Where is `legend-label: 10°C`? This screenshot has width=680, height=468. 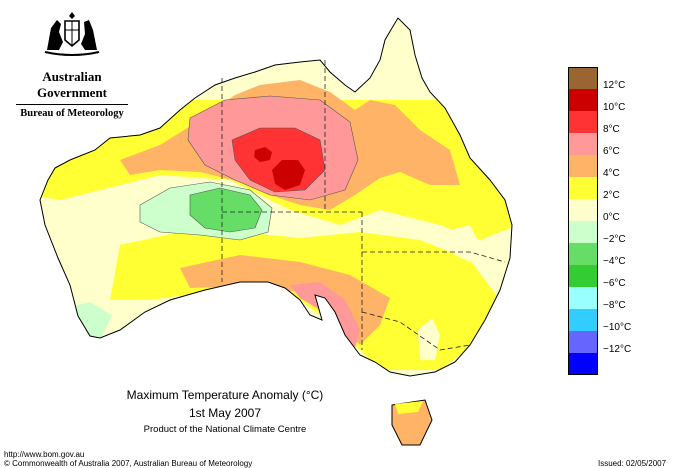 legend-label: 10°C is located at coordinates (614, 107).